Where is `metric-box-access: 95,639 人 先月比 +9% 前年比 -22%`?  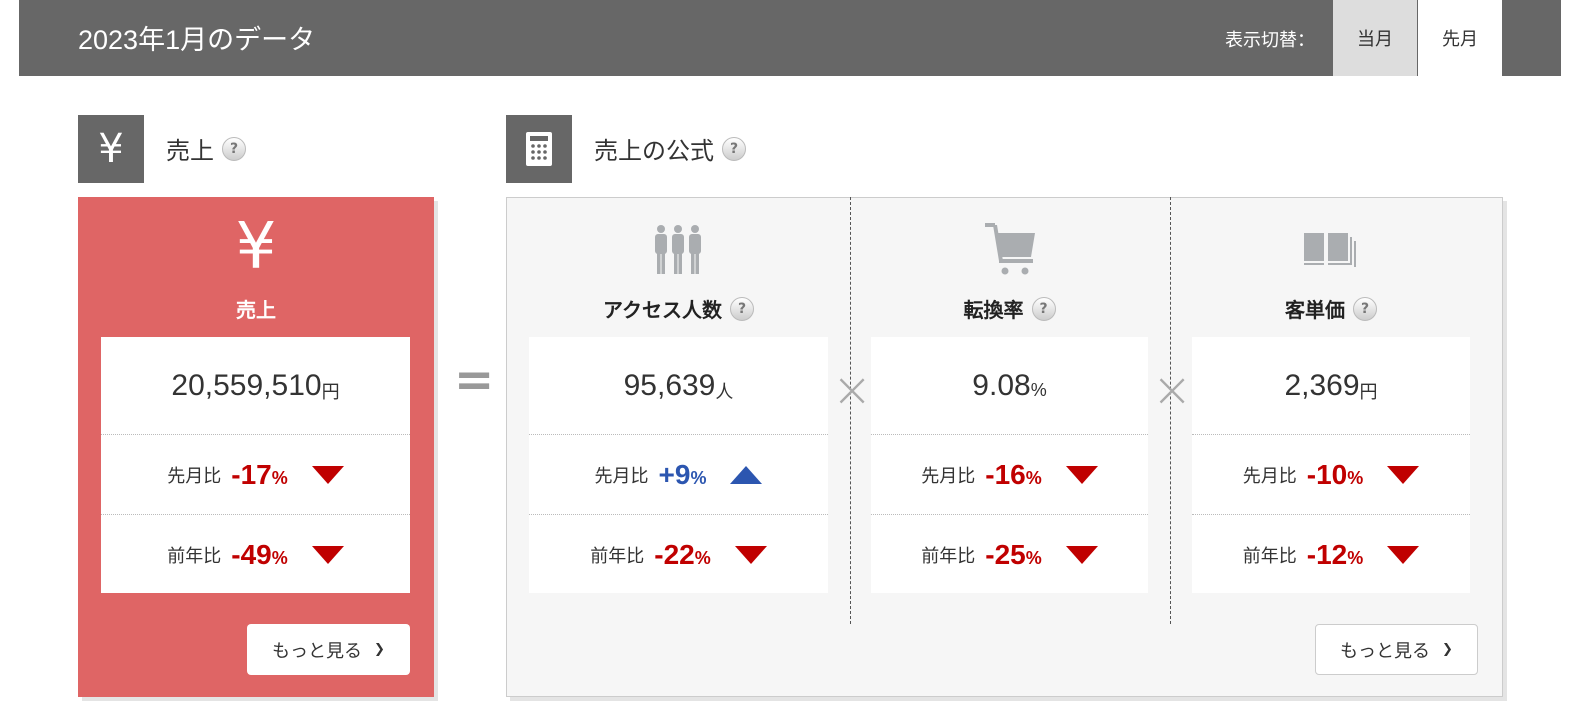 metric-box-access: 95,639 人 先月比 +9% 前年比 -22% is located at coordinates (678, 465).